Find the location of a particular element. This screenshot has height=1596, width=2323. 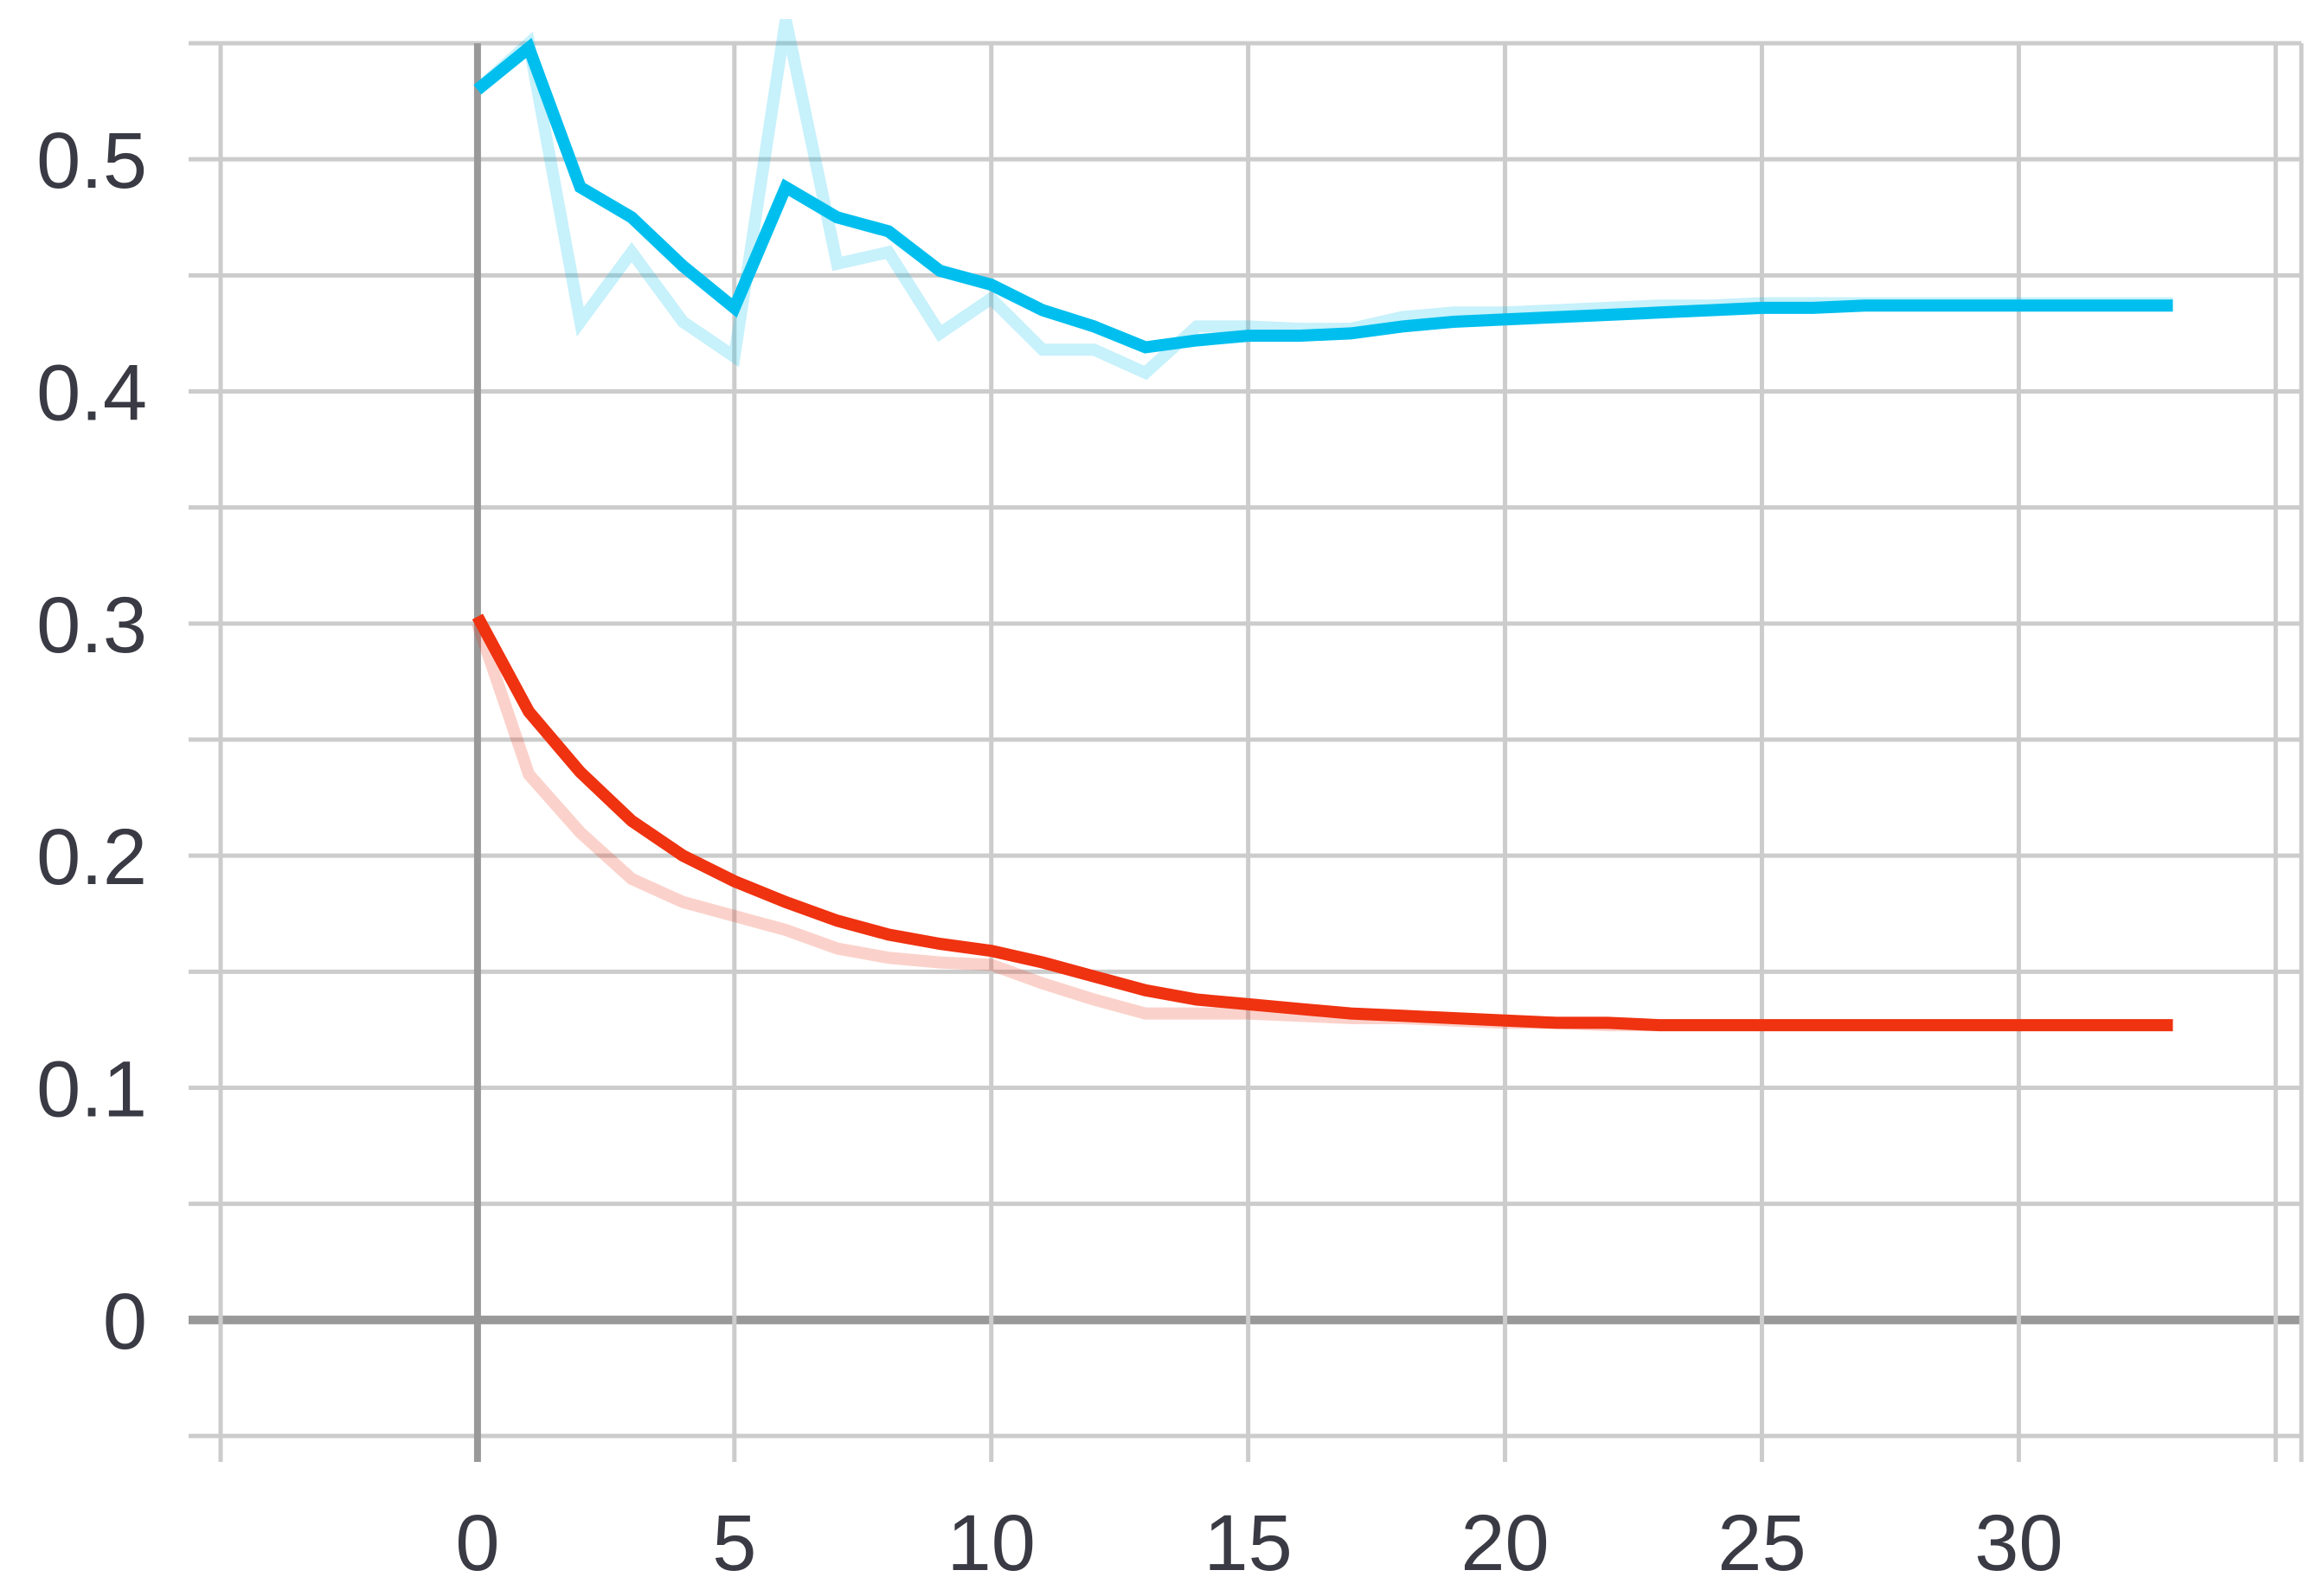

x-tick-label: 0 is located at coordinates (477, 1543).